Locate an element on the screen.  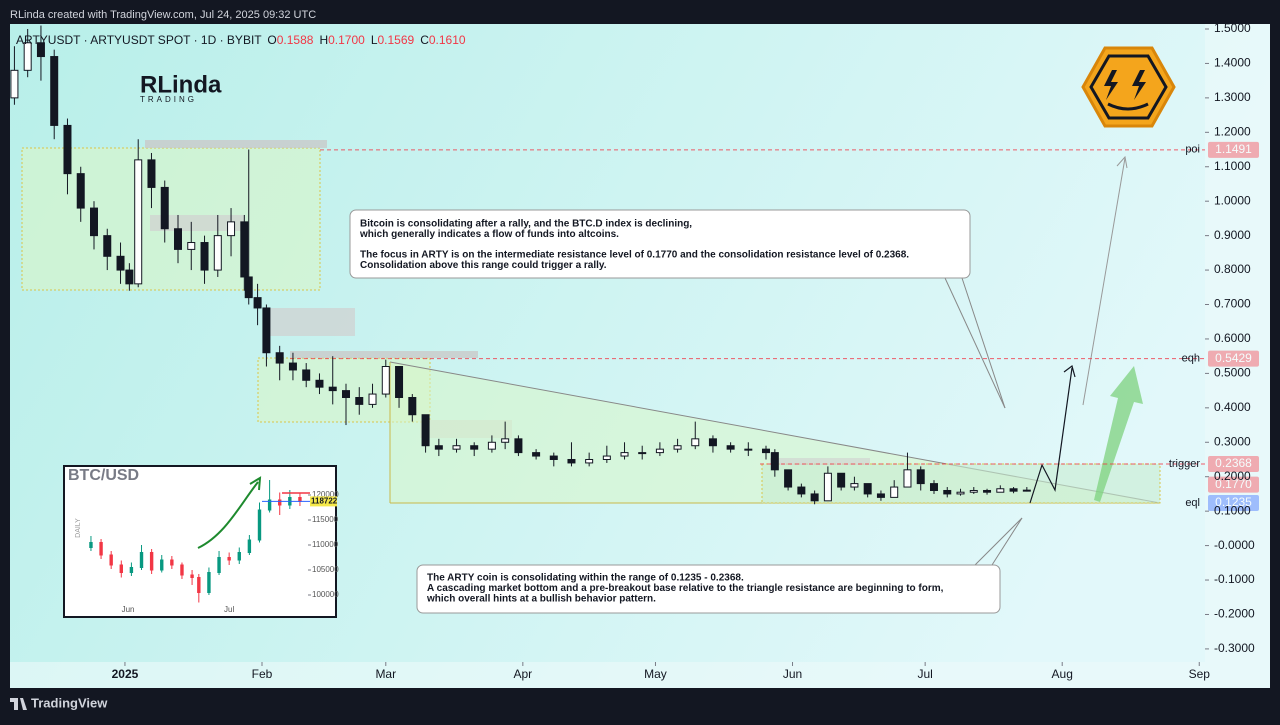
y-tick-label: 0.6000 is located at coordinates (1232, 338).